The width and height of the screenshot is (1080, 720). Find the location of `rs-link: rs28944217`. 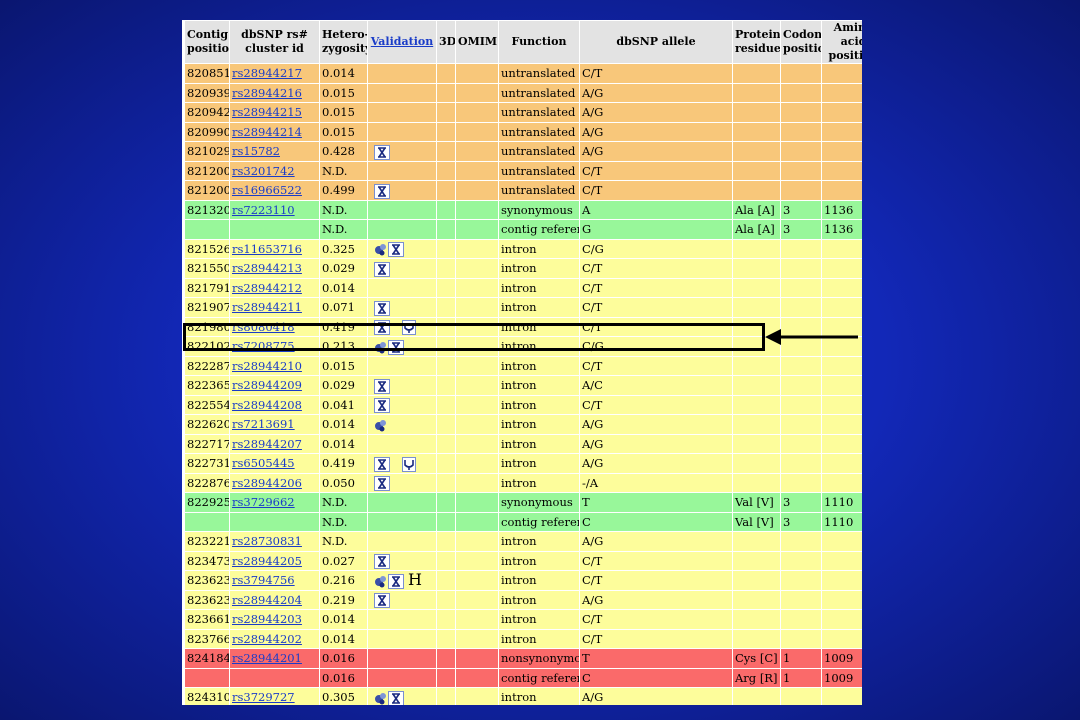

rs-link: rs28944217 is located at coordinates (267, 73).